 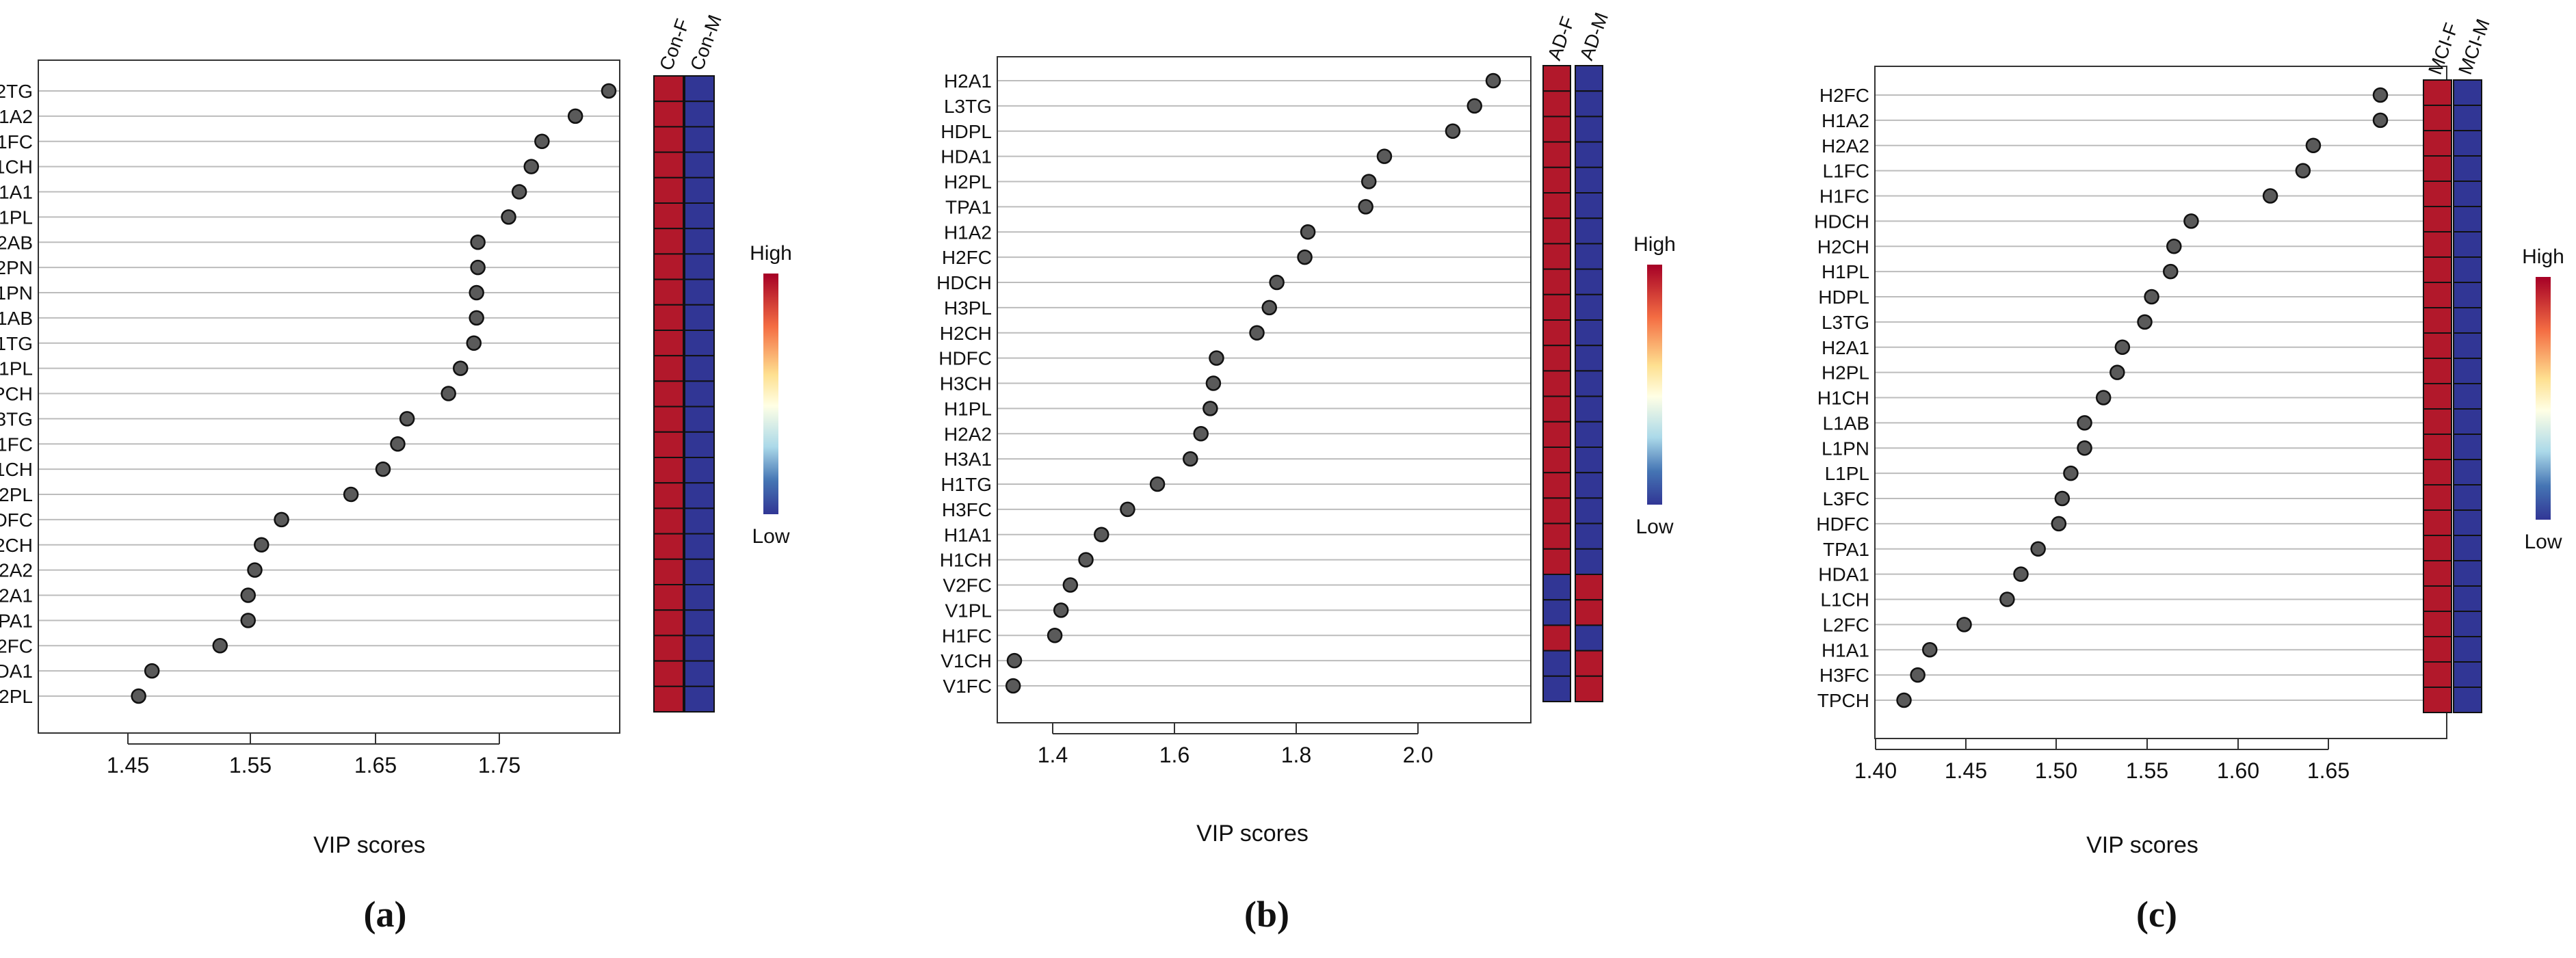 What do you see at coordinates (1842, 524) in the screenshot?
I see `y-tick-label: HDFC` at bounding box center [1842, 524].